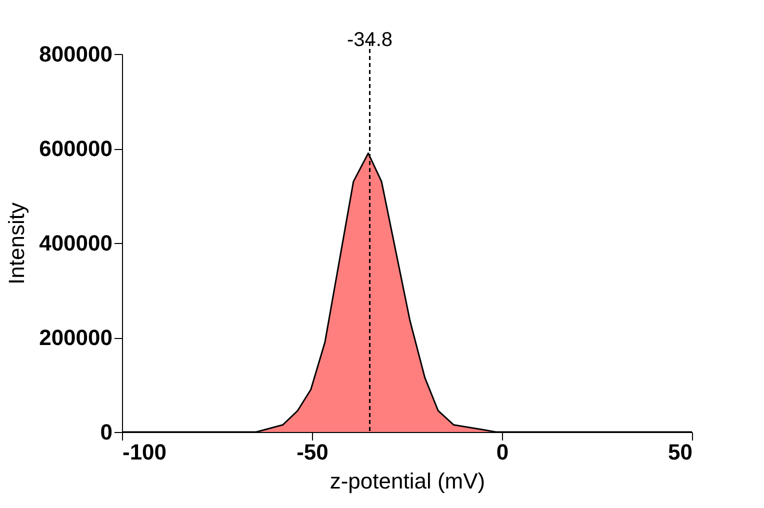 The height and width of the screenshot is (508, 764). Describe the element at coordinates (106, 432) in the screenshot. I see `y-tick-label: 0` at that location.